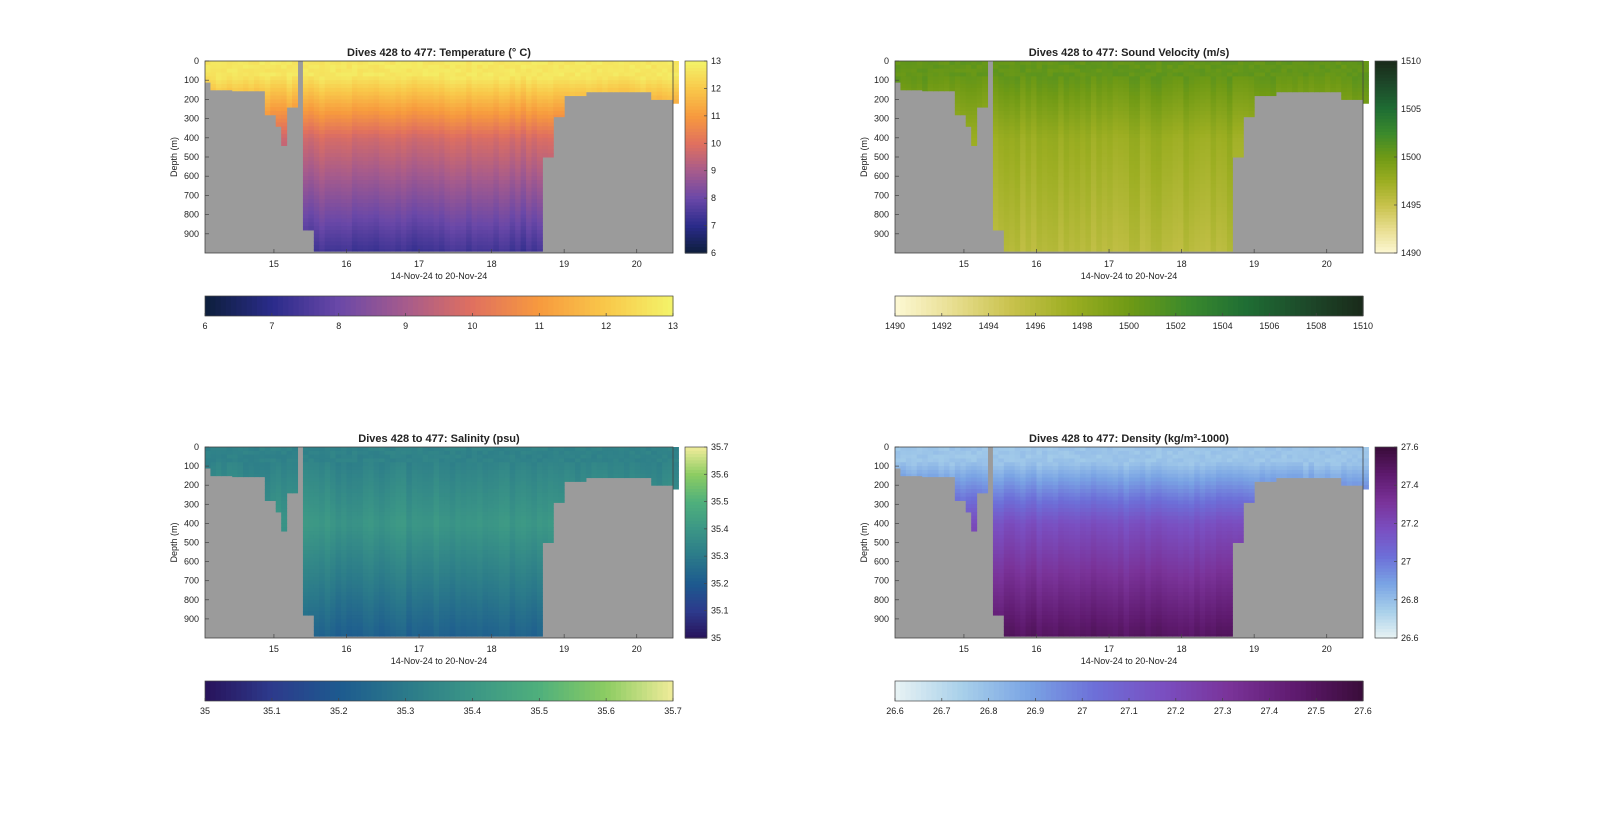 The height and width of the screenshot is (830, 1600). I want to click on colorbar-tick-label: 6, so click(204, 326).